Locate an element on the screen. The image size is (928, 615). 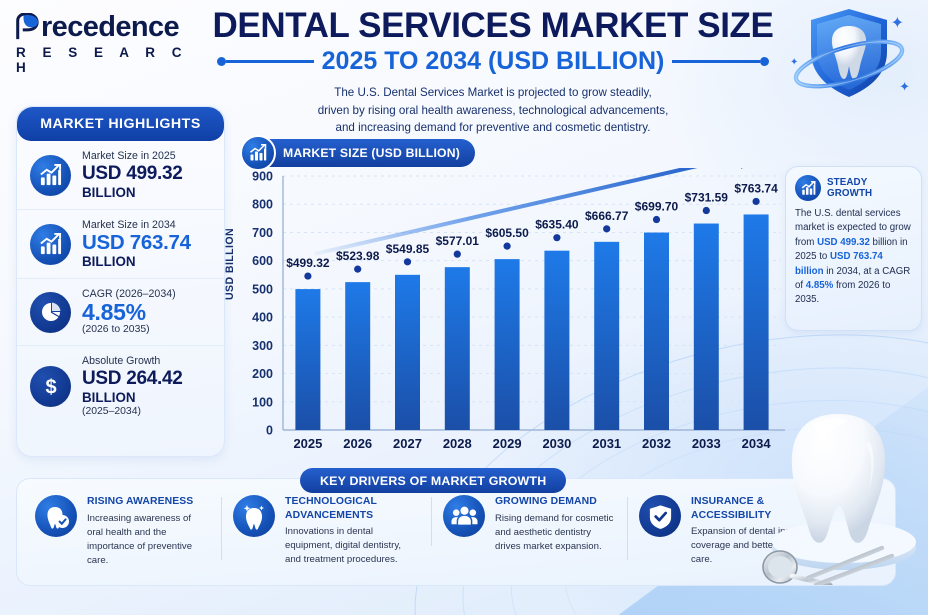
chart-data-label: $523.98 is located at coordinates (358, 256).